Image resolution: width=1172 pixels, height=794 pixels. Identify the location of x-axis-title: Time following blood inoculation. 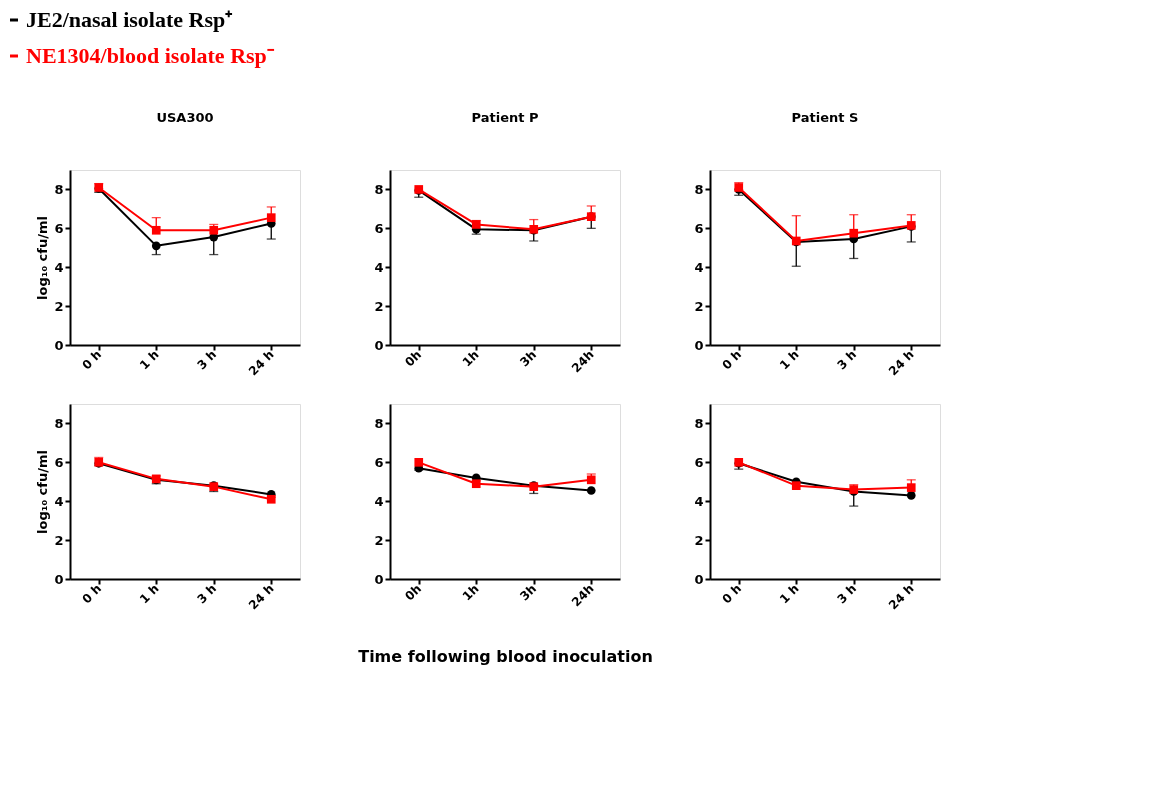
(505, 656).